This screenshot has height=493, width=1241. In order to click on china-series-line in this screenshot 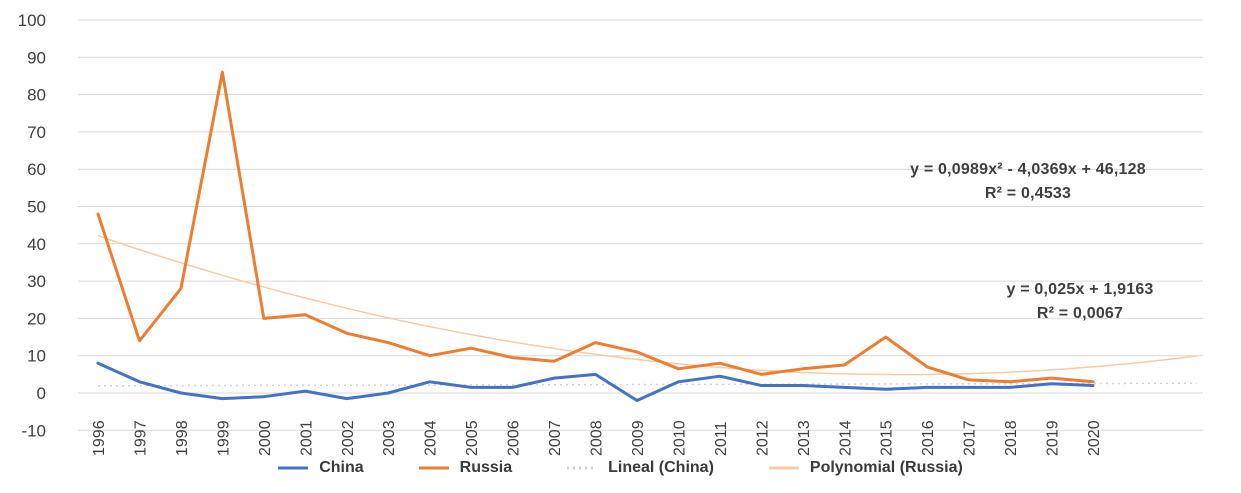, I will do `click(595, 381)`.